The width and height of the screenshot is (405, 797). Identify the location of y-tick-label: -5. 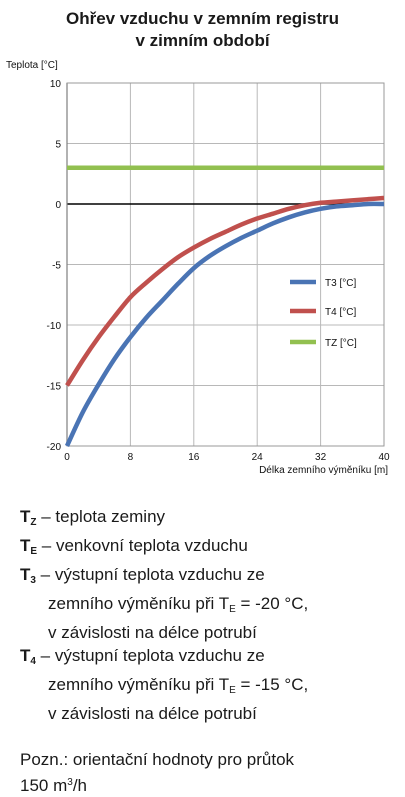
(56, 266).